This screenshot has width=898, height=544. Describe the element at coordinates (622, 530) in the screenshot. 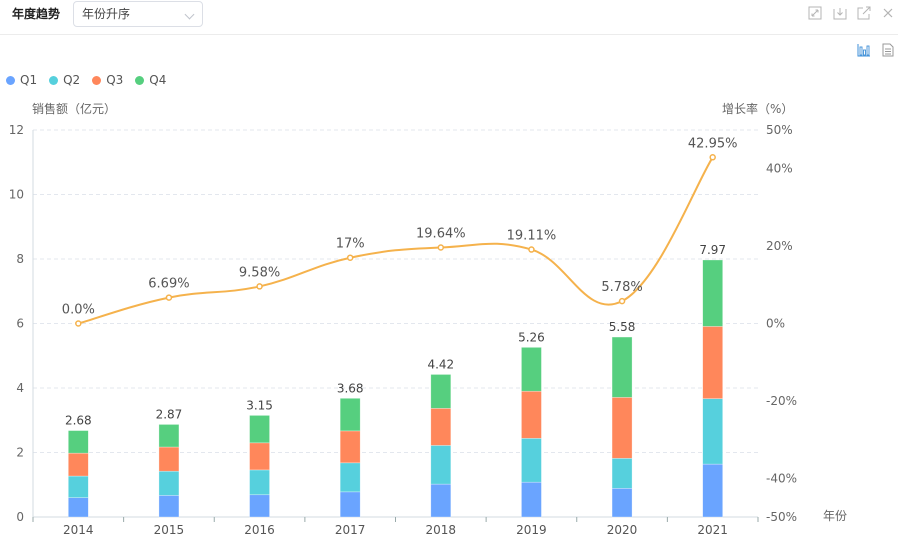

I see `x-tick-label: 2020` at that location.